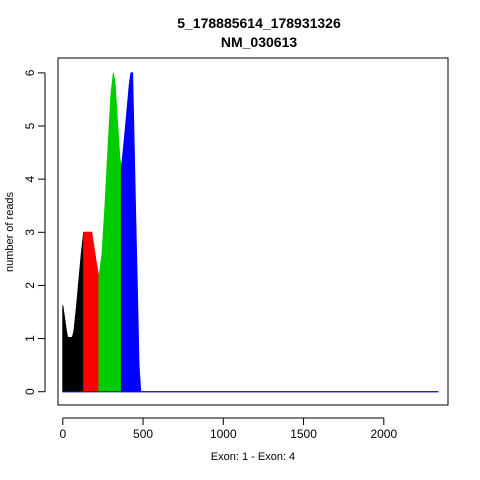 The image size is (480, 480). Describe the element at coordinates (30, 125) in the screenshot. I see `y-tick-label: 5` at that location.